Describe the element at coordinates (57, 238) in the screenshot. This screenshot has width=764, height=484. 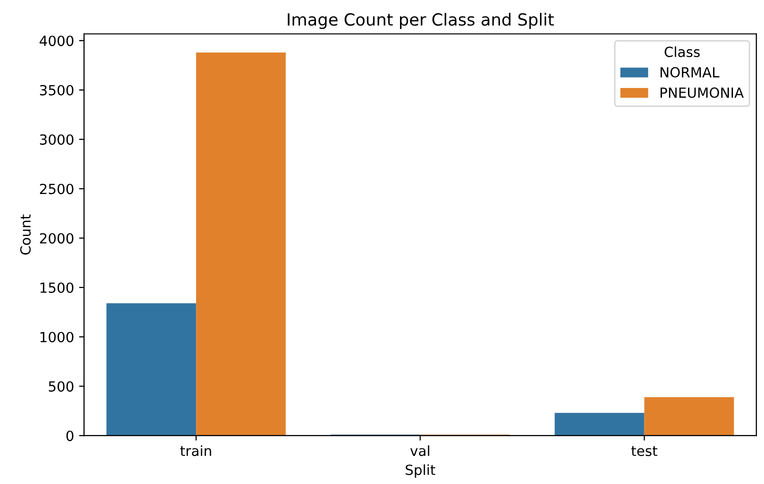
I see `y-tick-label: 2000` at that location.